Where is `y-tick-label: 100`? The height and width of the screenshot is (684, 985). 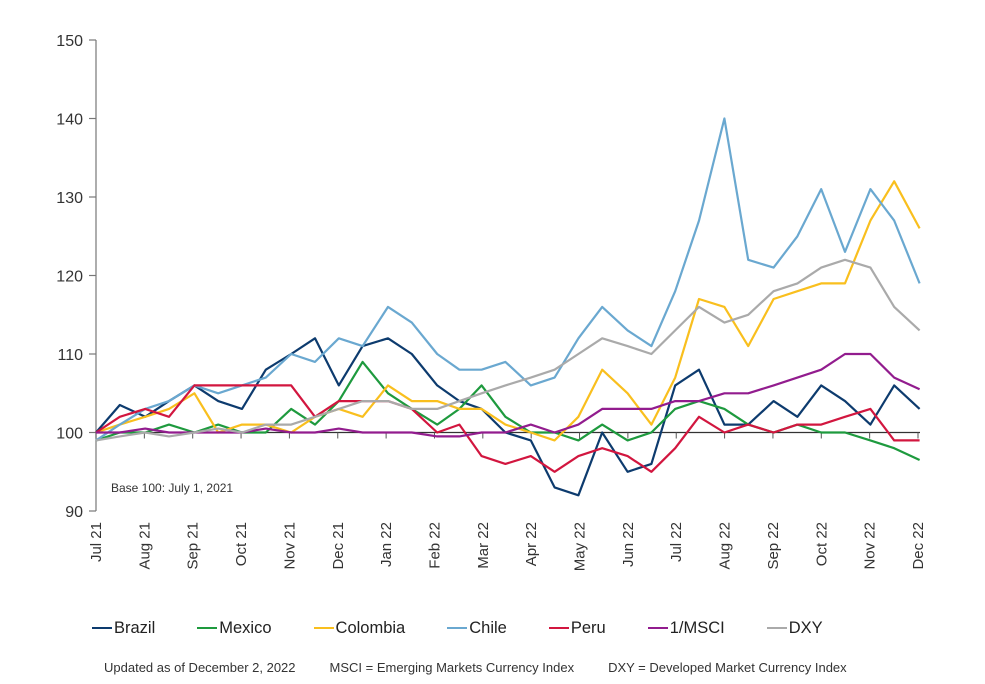
y-tick-label: 100 is located at coordinates (69, 434).